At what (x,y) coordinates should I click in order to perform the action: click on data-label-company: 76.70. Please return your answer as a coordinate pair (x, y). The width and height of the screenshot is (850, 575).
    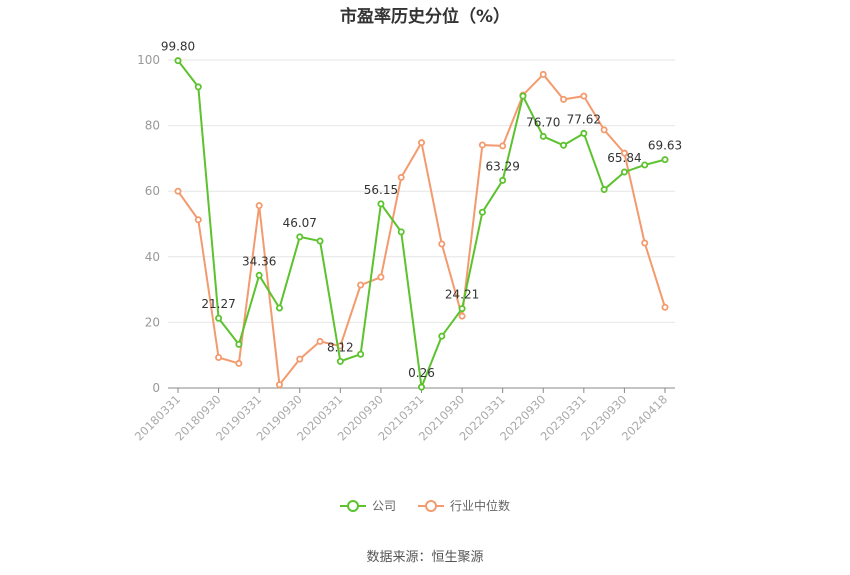
    Looking at the image, I should click on (543, 122).